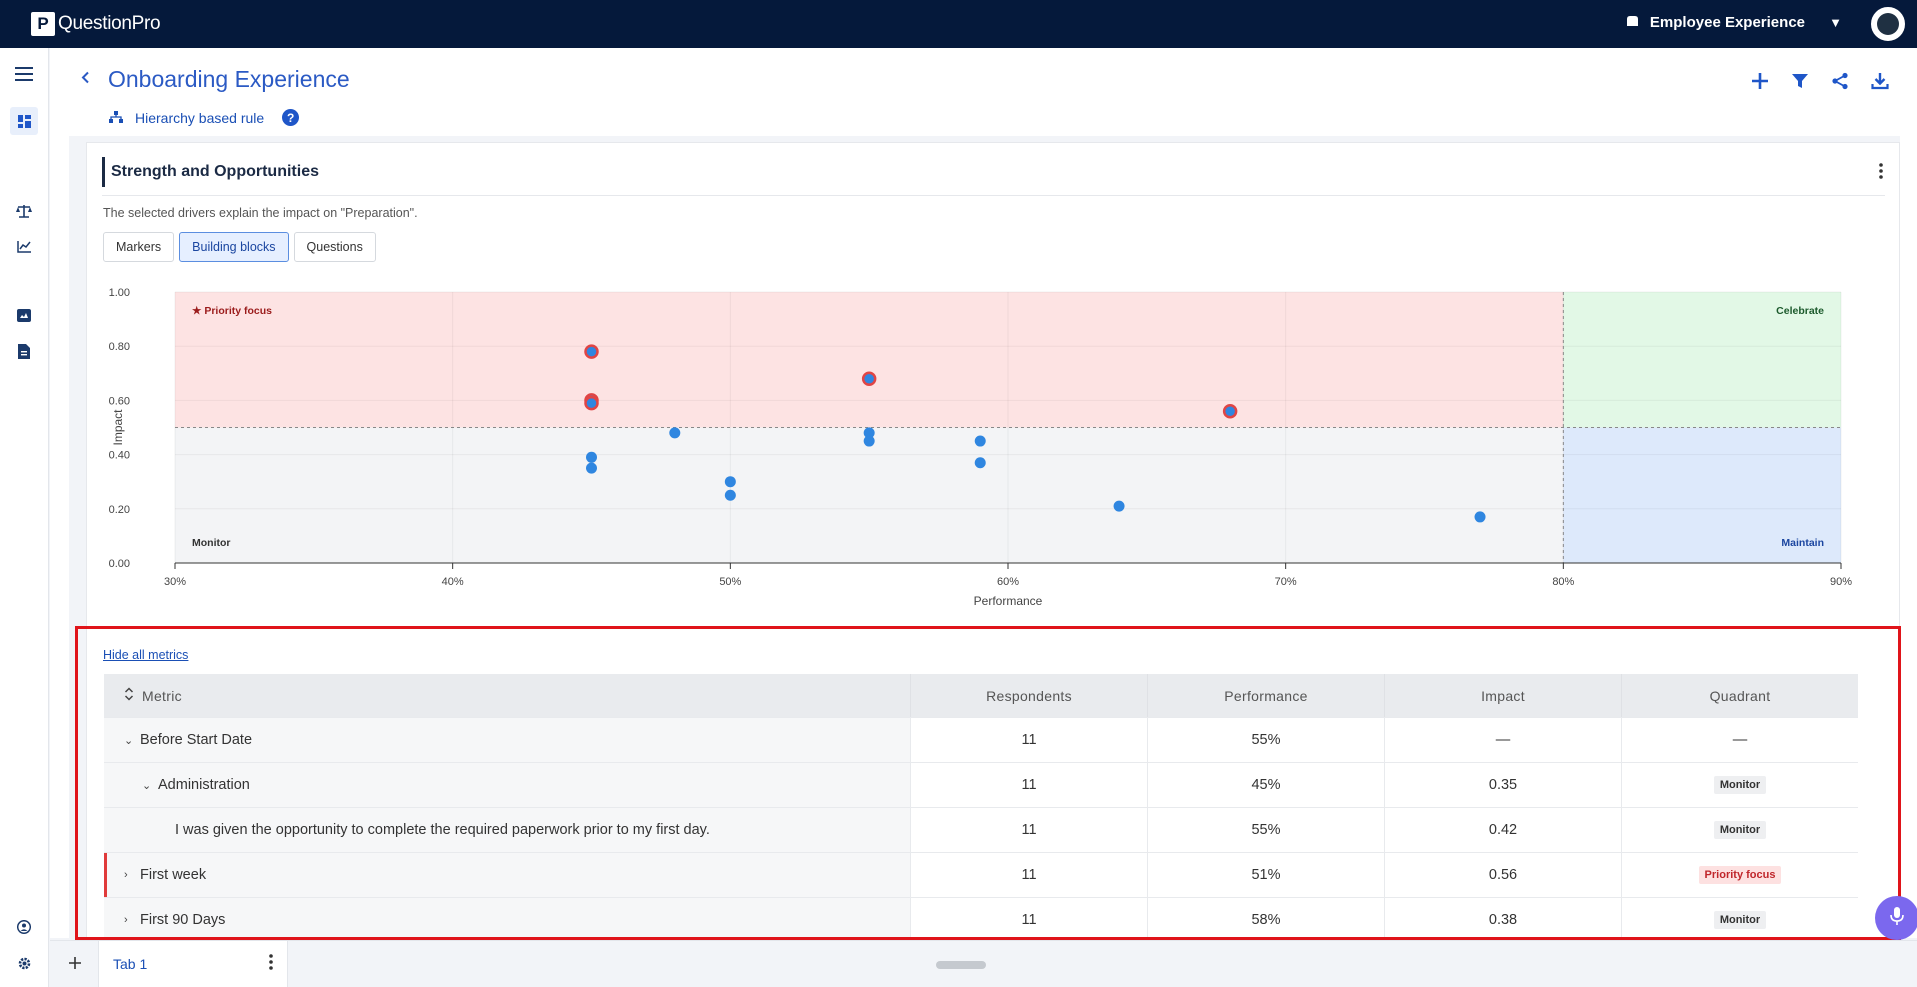 The image size is (1917, 987). Describe the element at coordinates (1840, 81) in the screenshot. I see `share-icon` at that location.